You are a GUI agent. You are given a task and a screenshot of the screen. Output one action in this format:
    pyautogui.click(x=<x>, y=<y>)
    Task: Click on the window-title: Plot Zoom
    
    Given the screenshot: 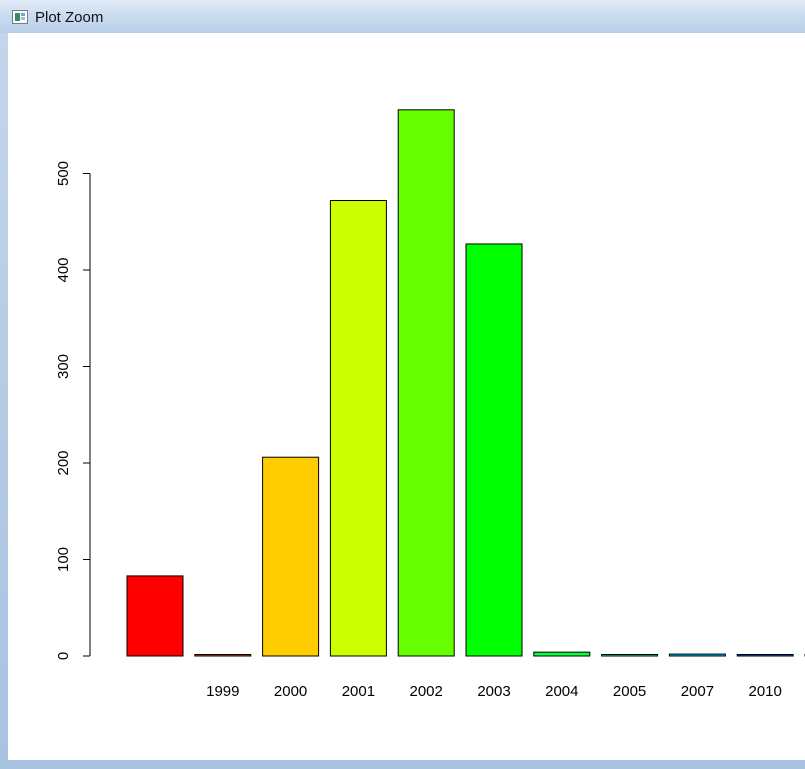 What is the action you would take?
    pyautogui.click(x=69, y=17)
    